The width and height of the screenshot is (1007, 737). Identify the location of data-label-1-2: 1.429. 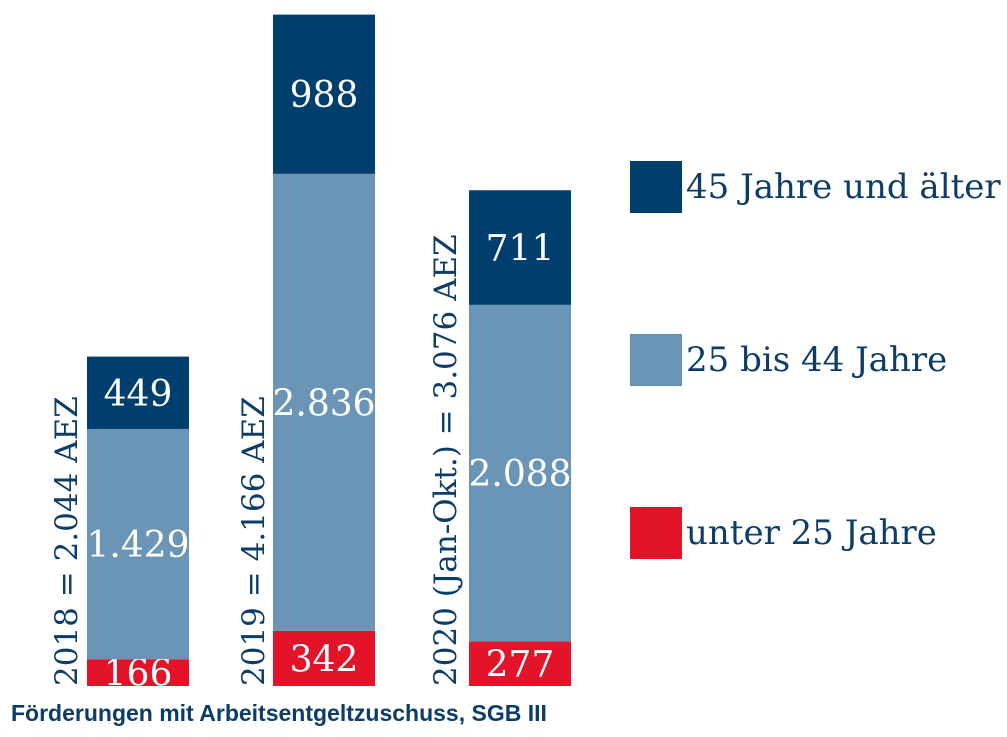
(137, 545).